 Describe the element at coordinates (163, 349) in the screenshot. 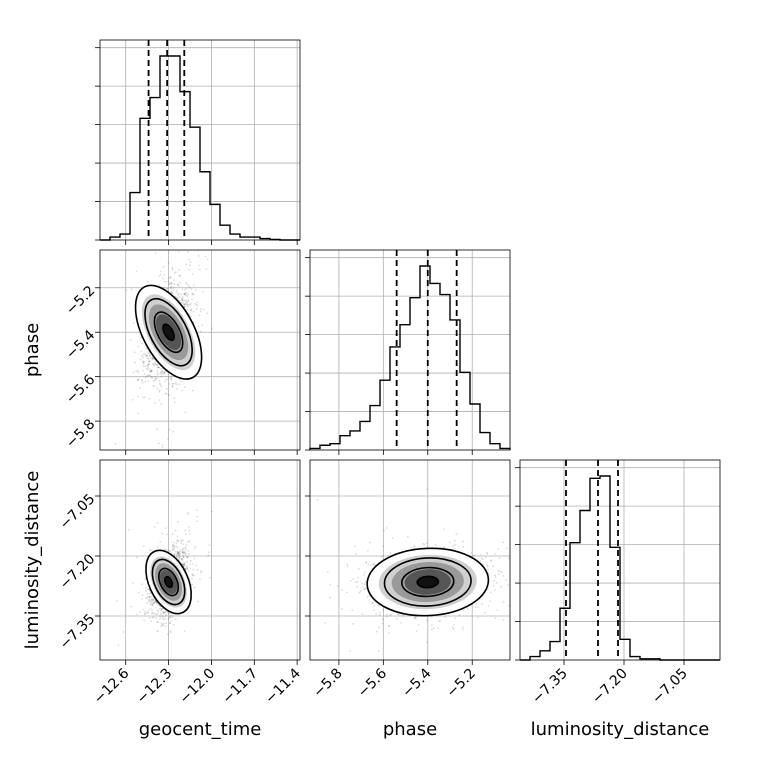

I see `density-layer` at that location.